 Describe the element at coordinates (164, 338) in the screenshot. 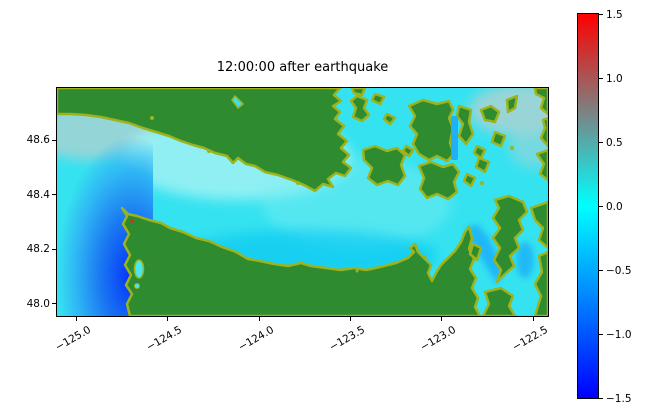

I see `x-tick-label: −124.5` at that location.